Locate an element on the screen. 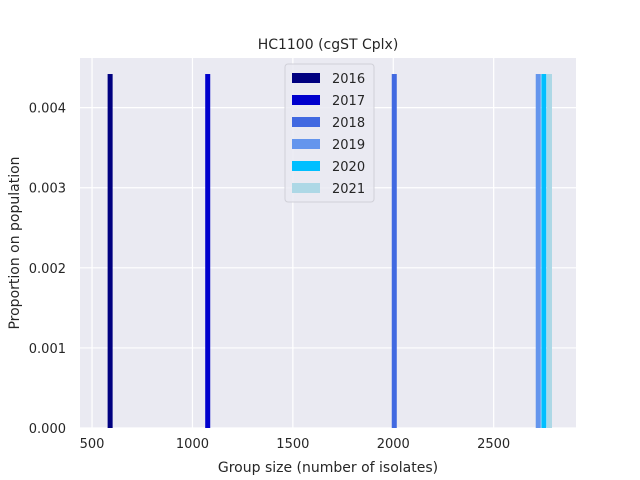 The height and width of the screenshot is (480, 640). y-tick-label: 0.003 is located at coordinates (47, 189).